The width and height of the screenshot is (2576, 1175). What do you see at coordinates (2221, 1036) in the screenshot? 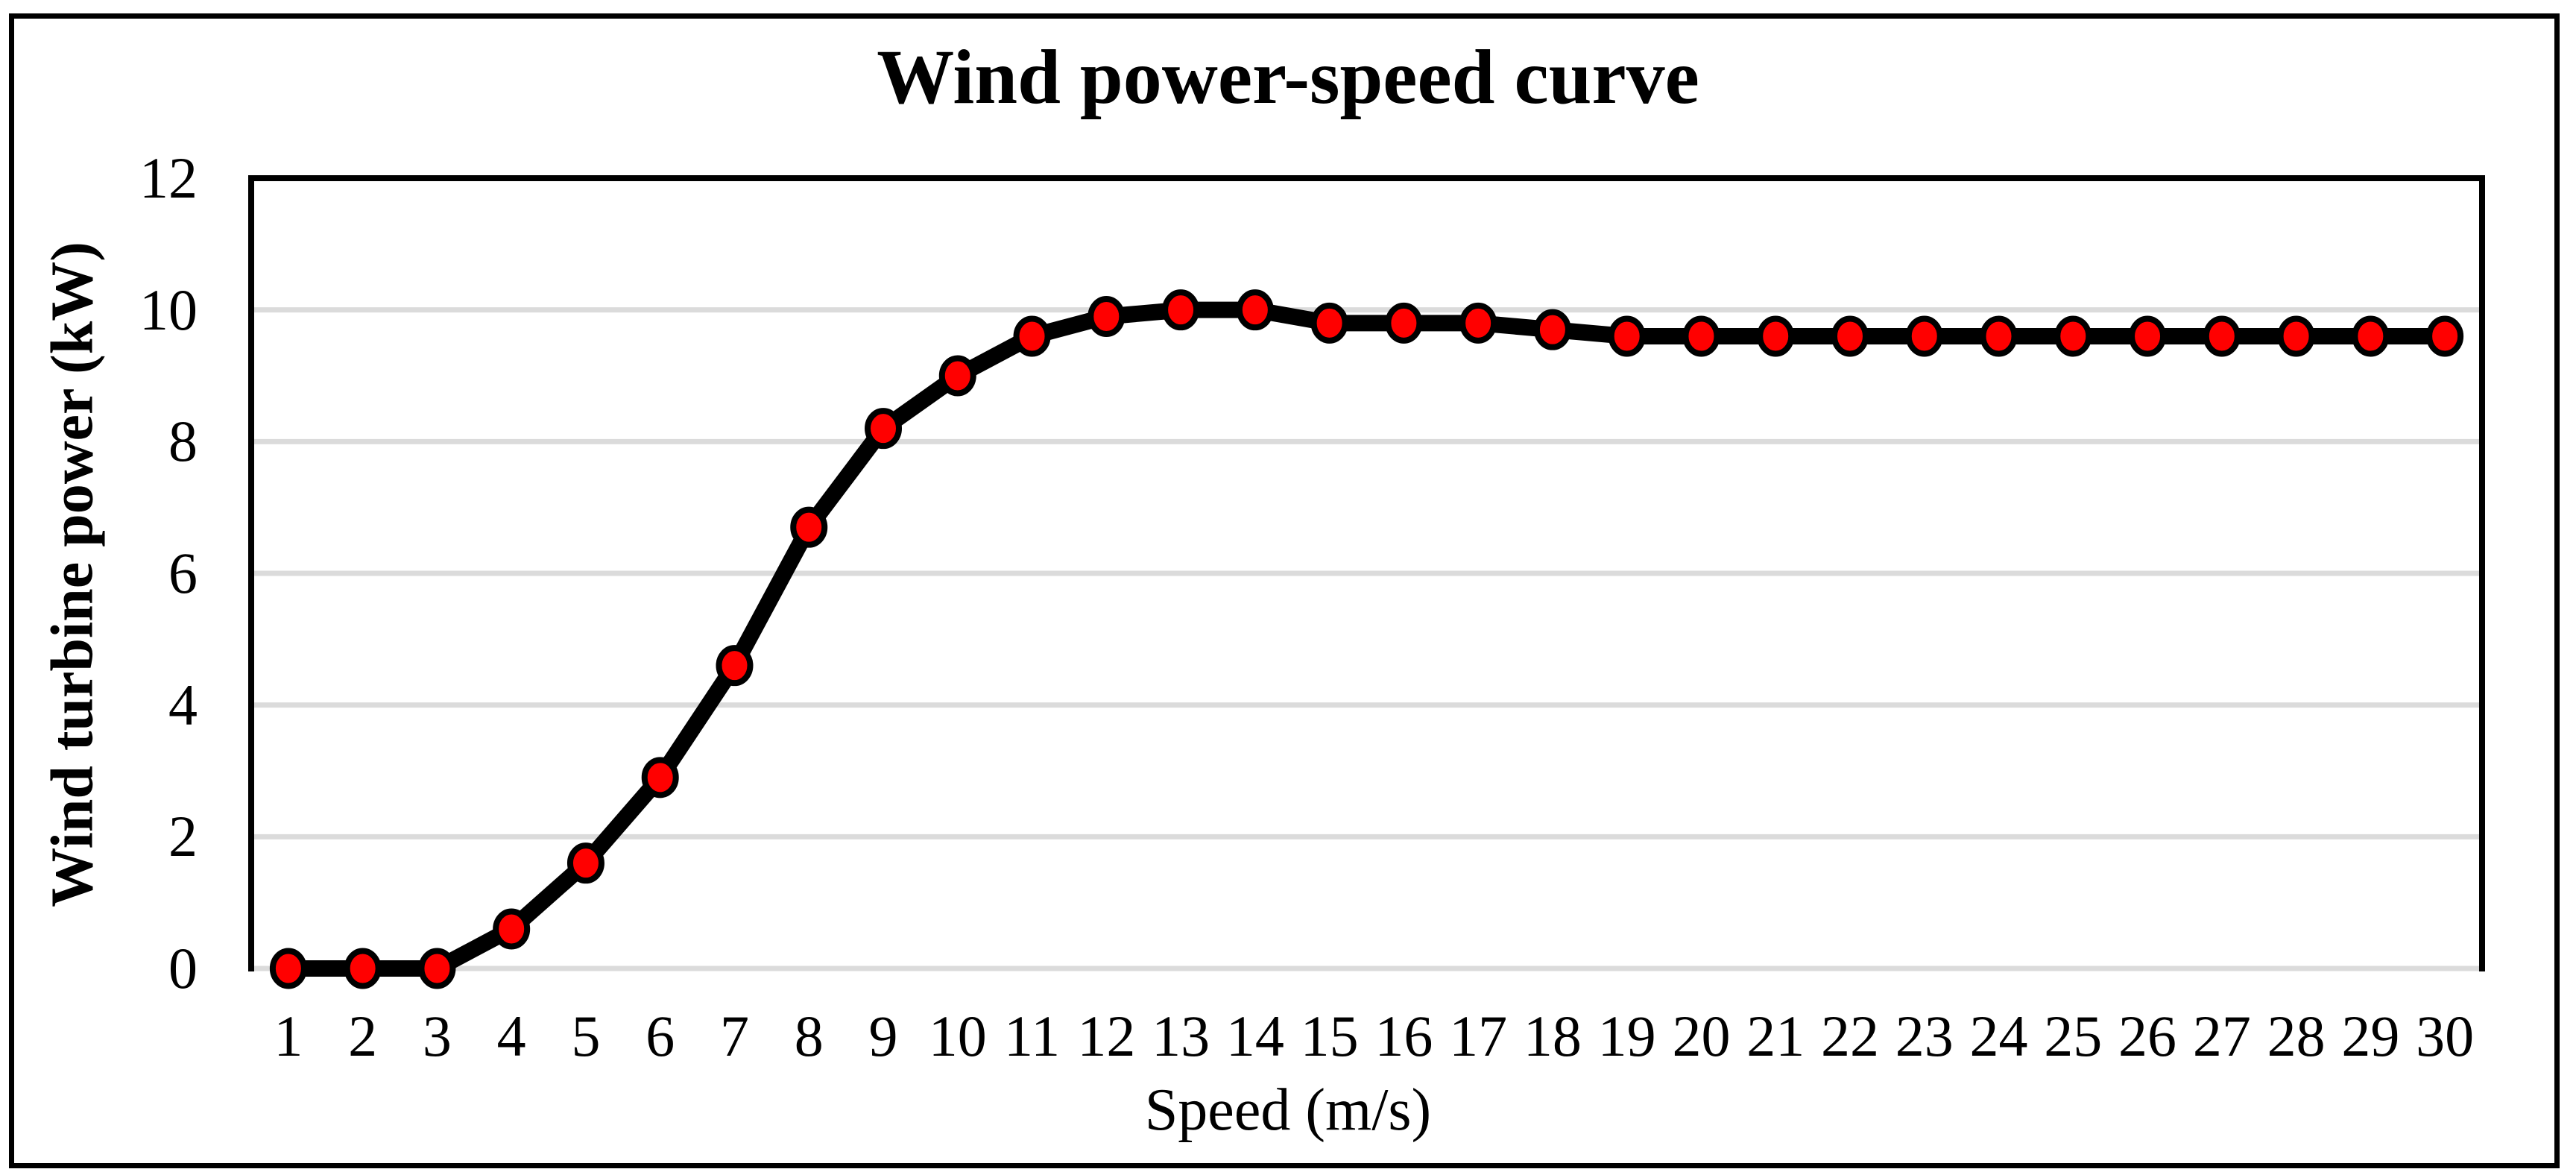
I see `x-tick-label: 27` at bounding box center [2221, 1036].